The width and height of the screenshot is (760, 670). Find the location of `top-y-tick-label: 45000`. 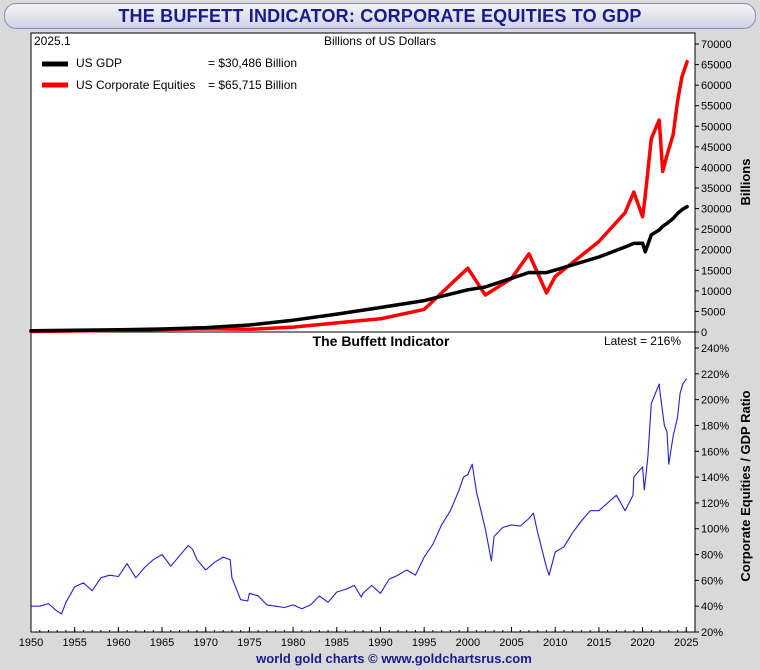

top-y-tick-label: 45000 is located at coordinates (716, 148).